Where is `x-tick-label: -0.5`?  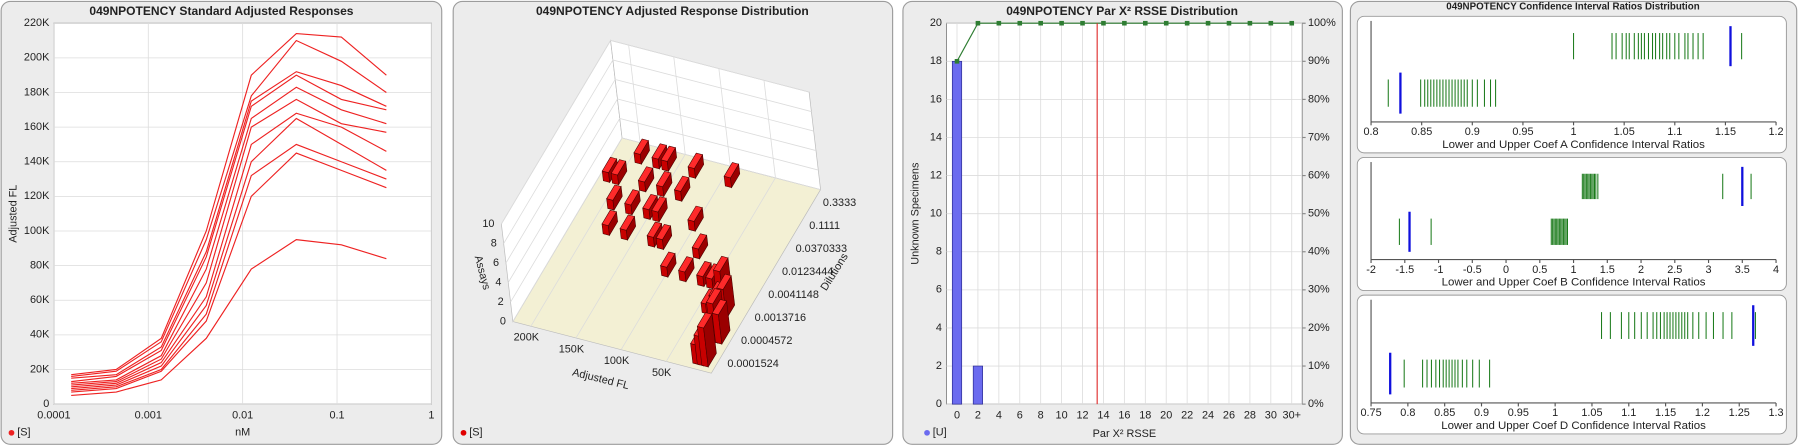
x-tick-label: -0.5 is located at coordinates (1472, 270).